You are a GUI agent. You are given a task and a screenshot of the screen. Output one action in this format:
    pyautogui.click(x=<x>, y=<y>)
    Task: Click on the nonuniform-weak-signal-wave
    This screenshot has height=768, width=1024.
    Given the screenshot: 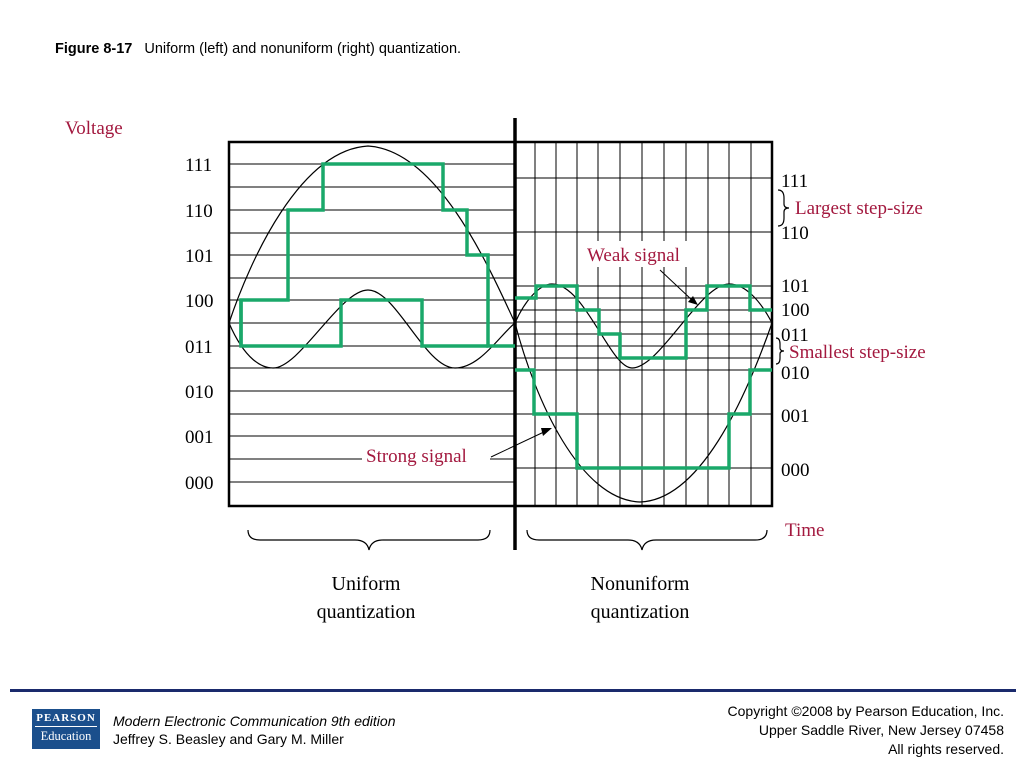 What is the action you would take?
    pyautogui.click(x=643, y=326)
    